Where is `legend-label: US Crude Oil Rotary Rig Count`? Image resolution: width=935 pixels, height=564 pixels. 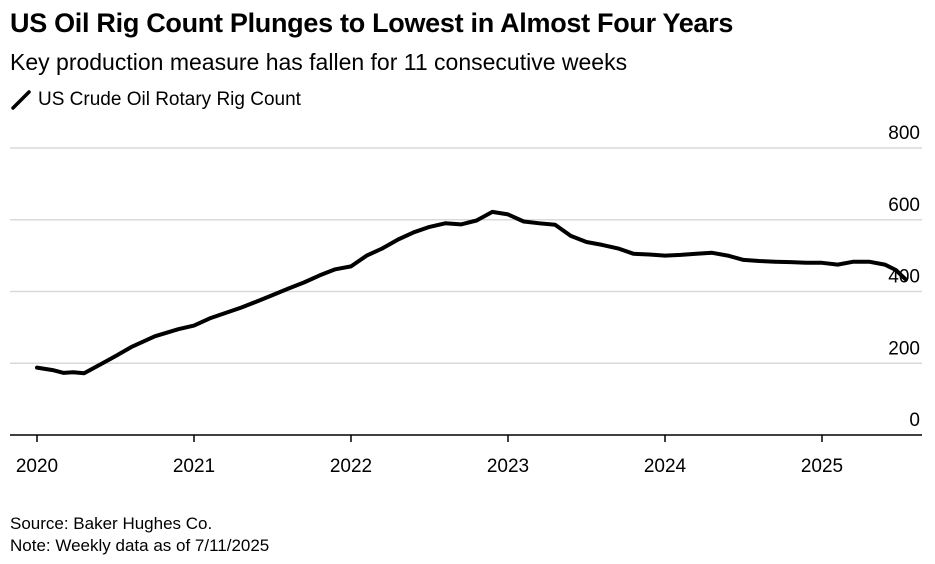 legend-label: US Crude Oil Rotary Rig Count is located at coordinates (169, 99).